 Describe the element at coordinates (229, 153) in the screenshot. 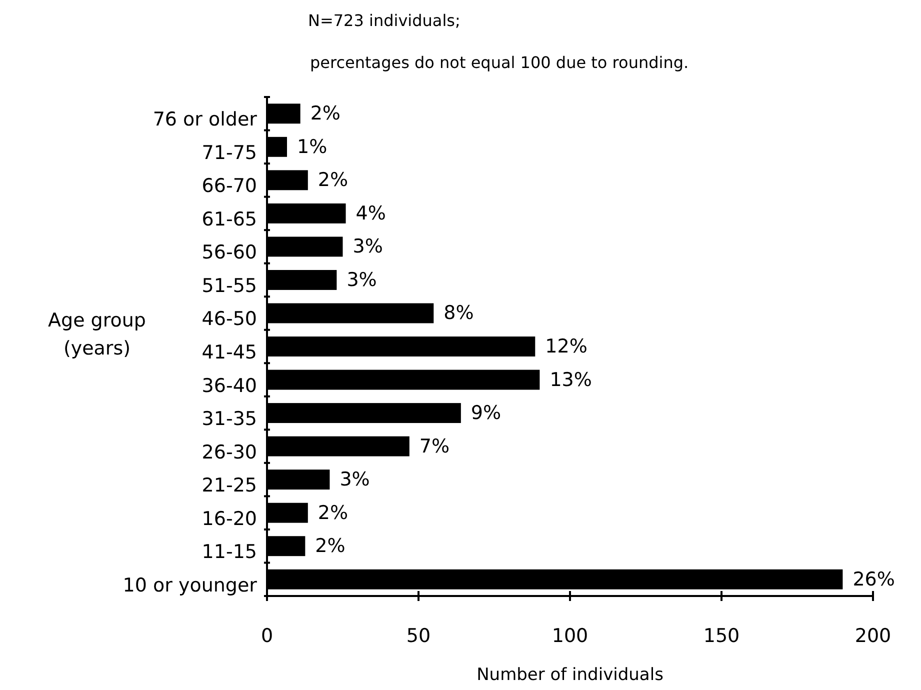

I see `y-tick-label: 71-75` at that location.